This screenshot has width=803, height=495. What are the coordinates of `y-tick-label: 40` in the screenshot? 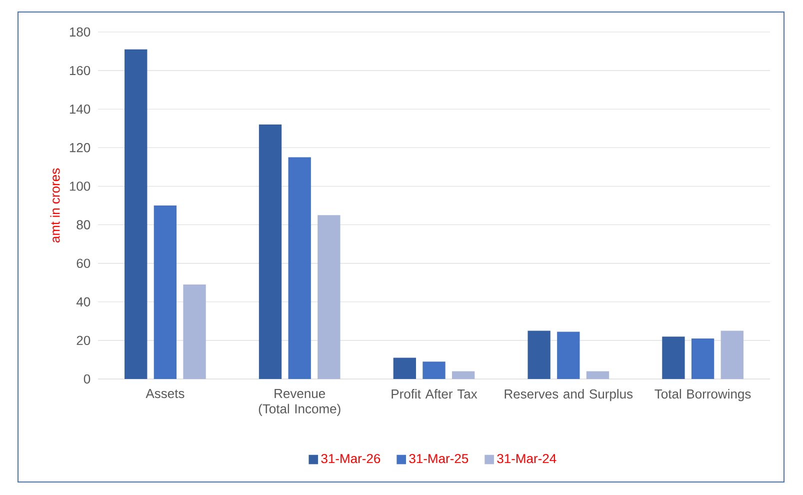 It's located at (83, 301).